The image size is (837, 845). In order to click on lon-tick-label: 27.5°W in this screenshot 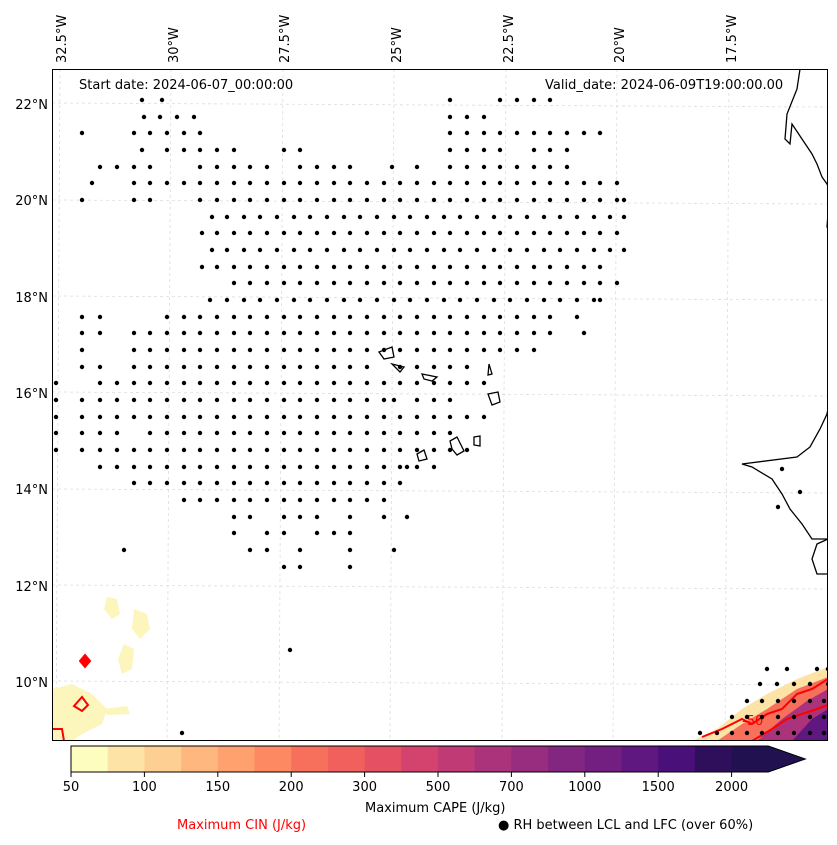, I will do `click(285, 38)`.